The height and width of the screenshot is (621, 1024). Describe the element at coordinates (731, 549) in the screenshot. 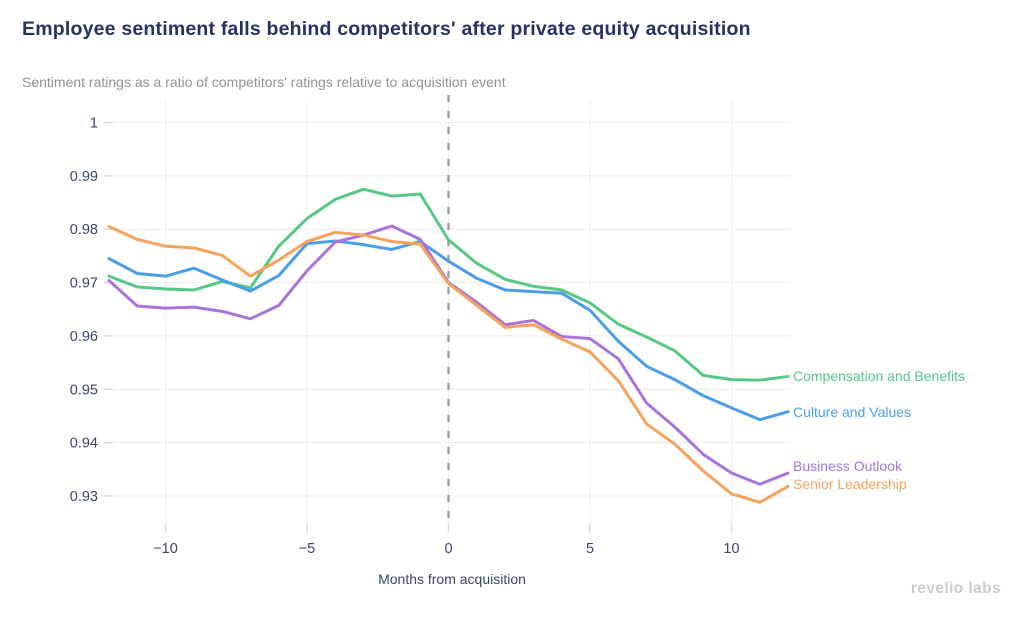

I see `x-tick-label: 10` at that location.